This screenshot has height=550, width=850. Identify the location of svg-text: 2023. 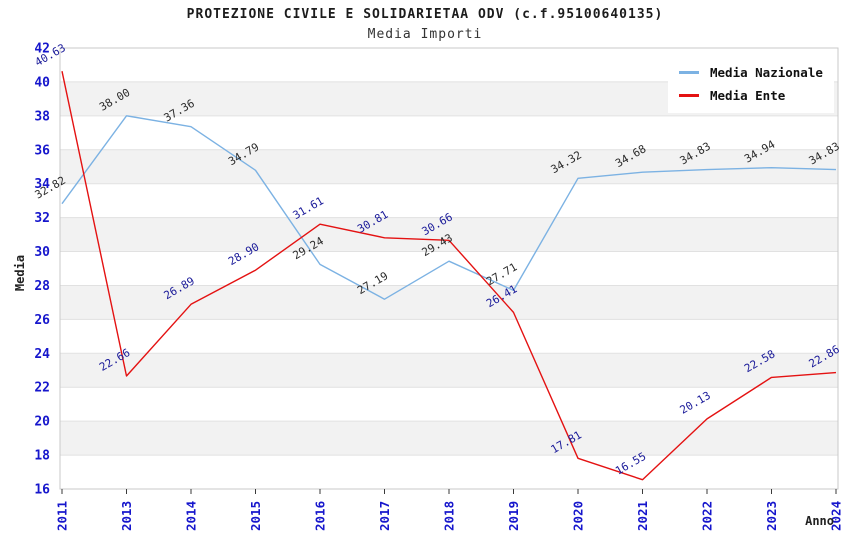
(771, 516).